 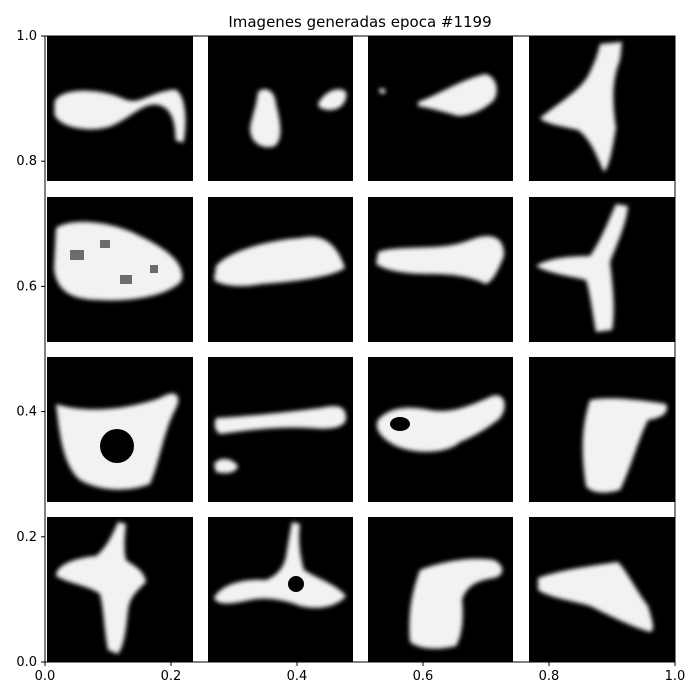 I want to click on x-tick-label: 0.0, so click(x=45, y=676).